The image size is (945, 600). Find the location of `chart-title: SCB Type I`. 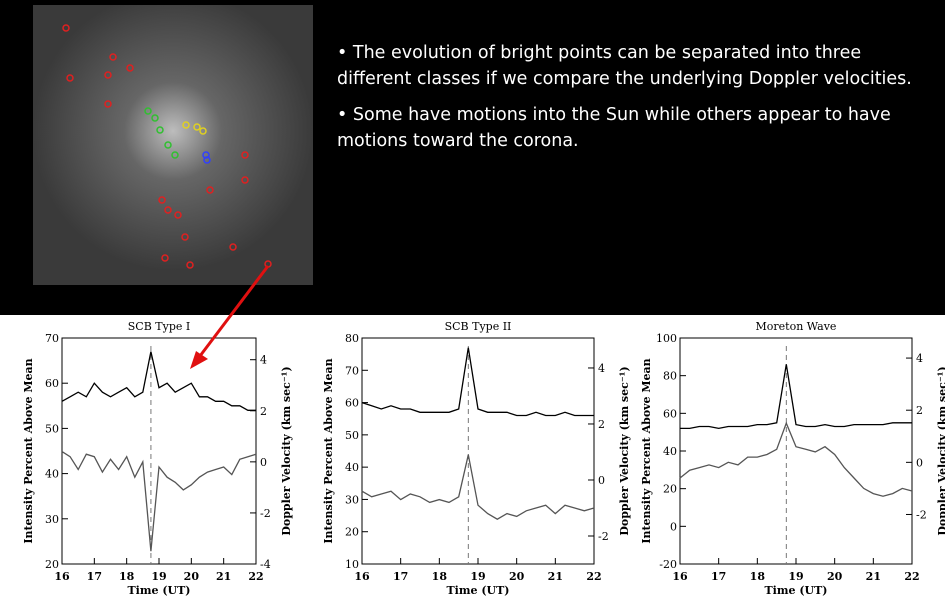

chart-title: SCB Type I is located at coordinates (159, 326).